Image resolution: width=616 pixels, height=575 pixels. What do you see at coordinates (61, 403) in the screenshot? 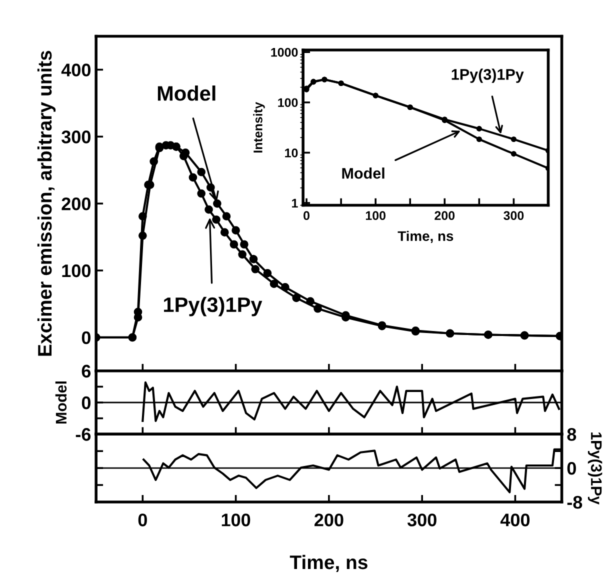
I see `y-axis-title: Model` at bounding box center [61, 403].